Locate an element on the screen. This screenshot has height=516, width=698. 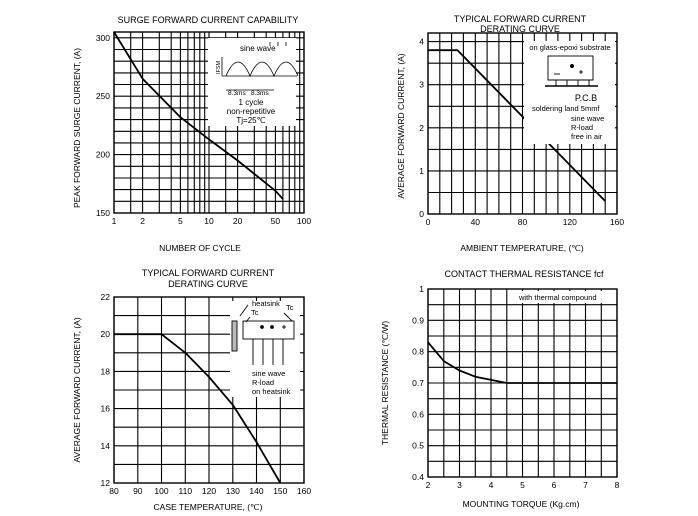
x-tick-label: 5 is located at coordinates (180, 221).